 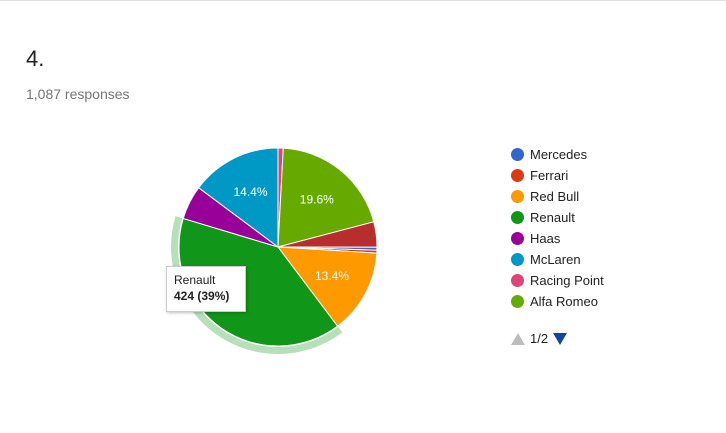 I want to click on legend-item: McLaren, so click(x=557, y=259).